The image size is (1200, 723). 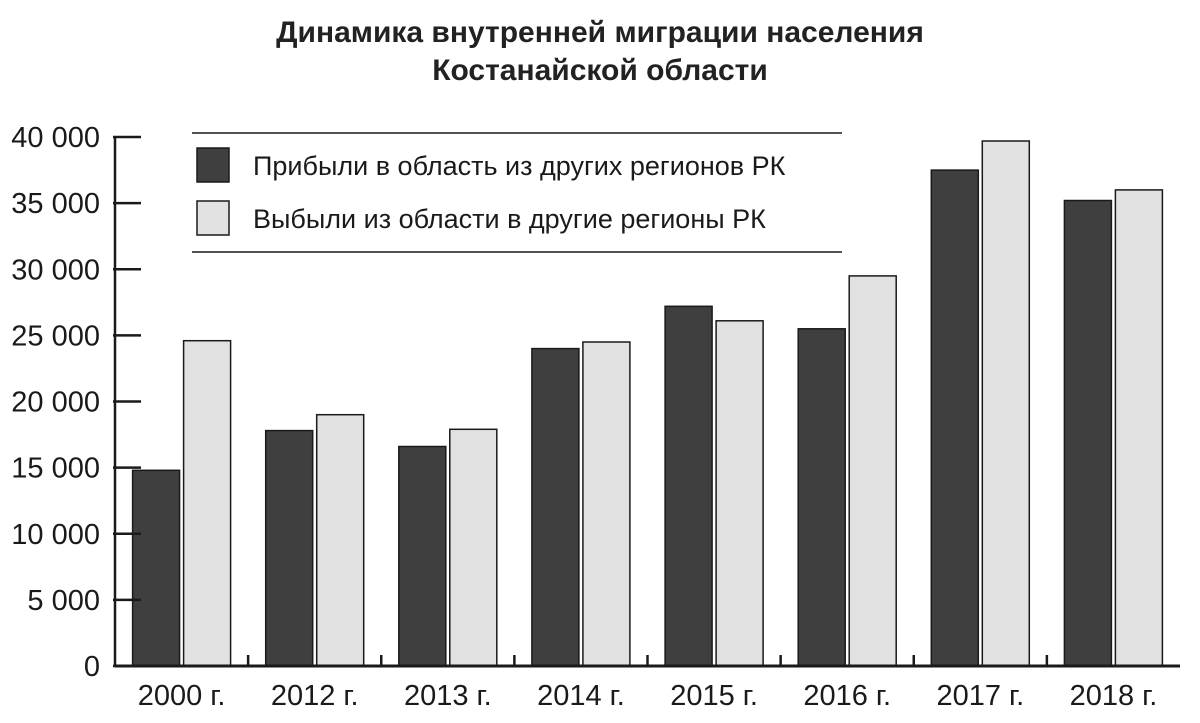 I want to click on x-tick-label: 2012 г., so click(x=315, y=696).